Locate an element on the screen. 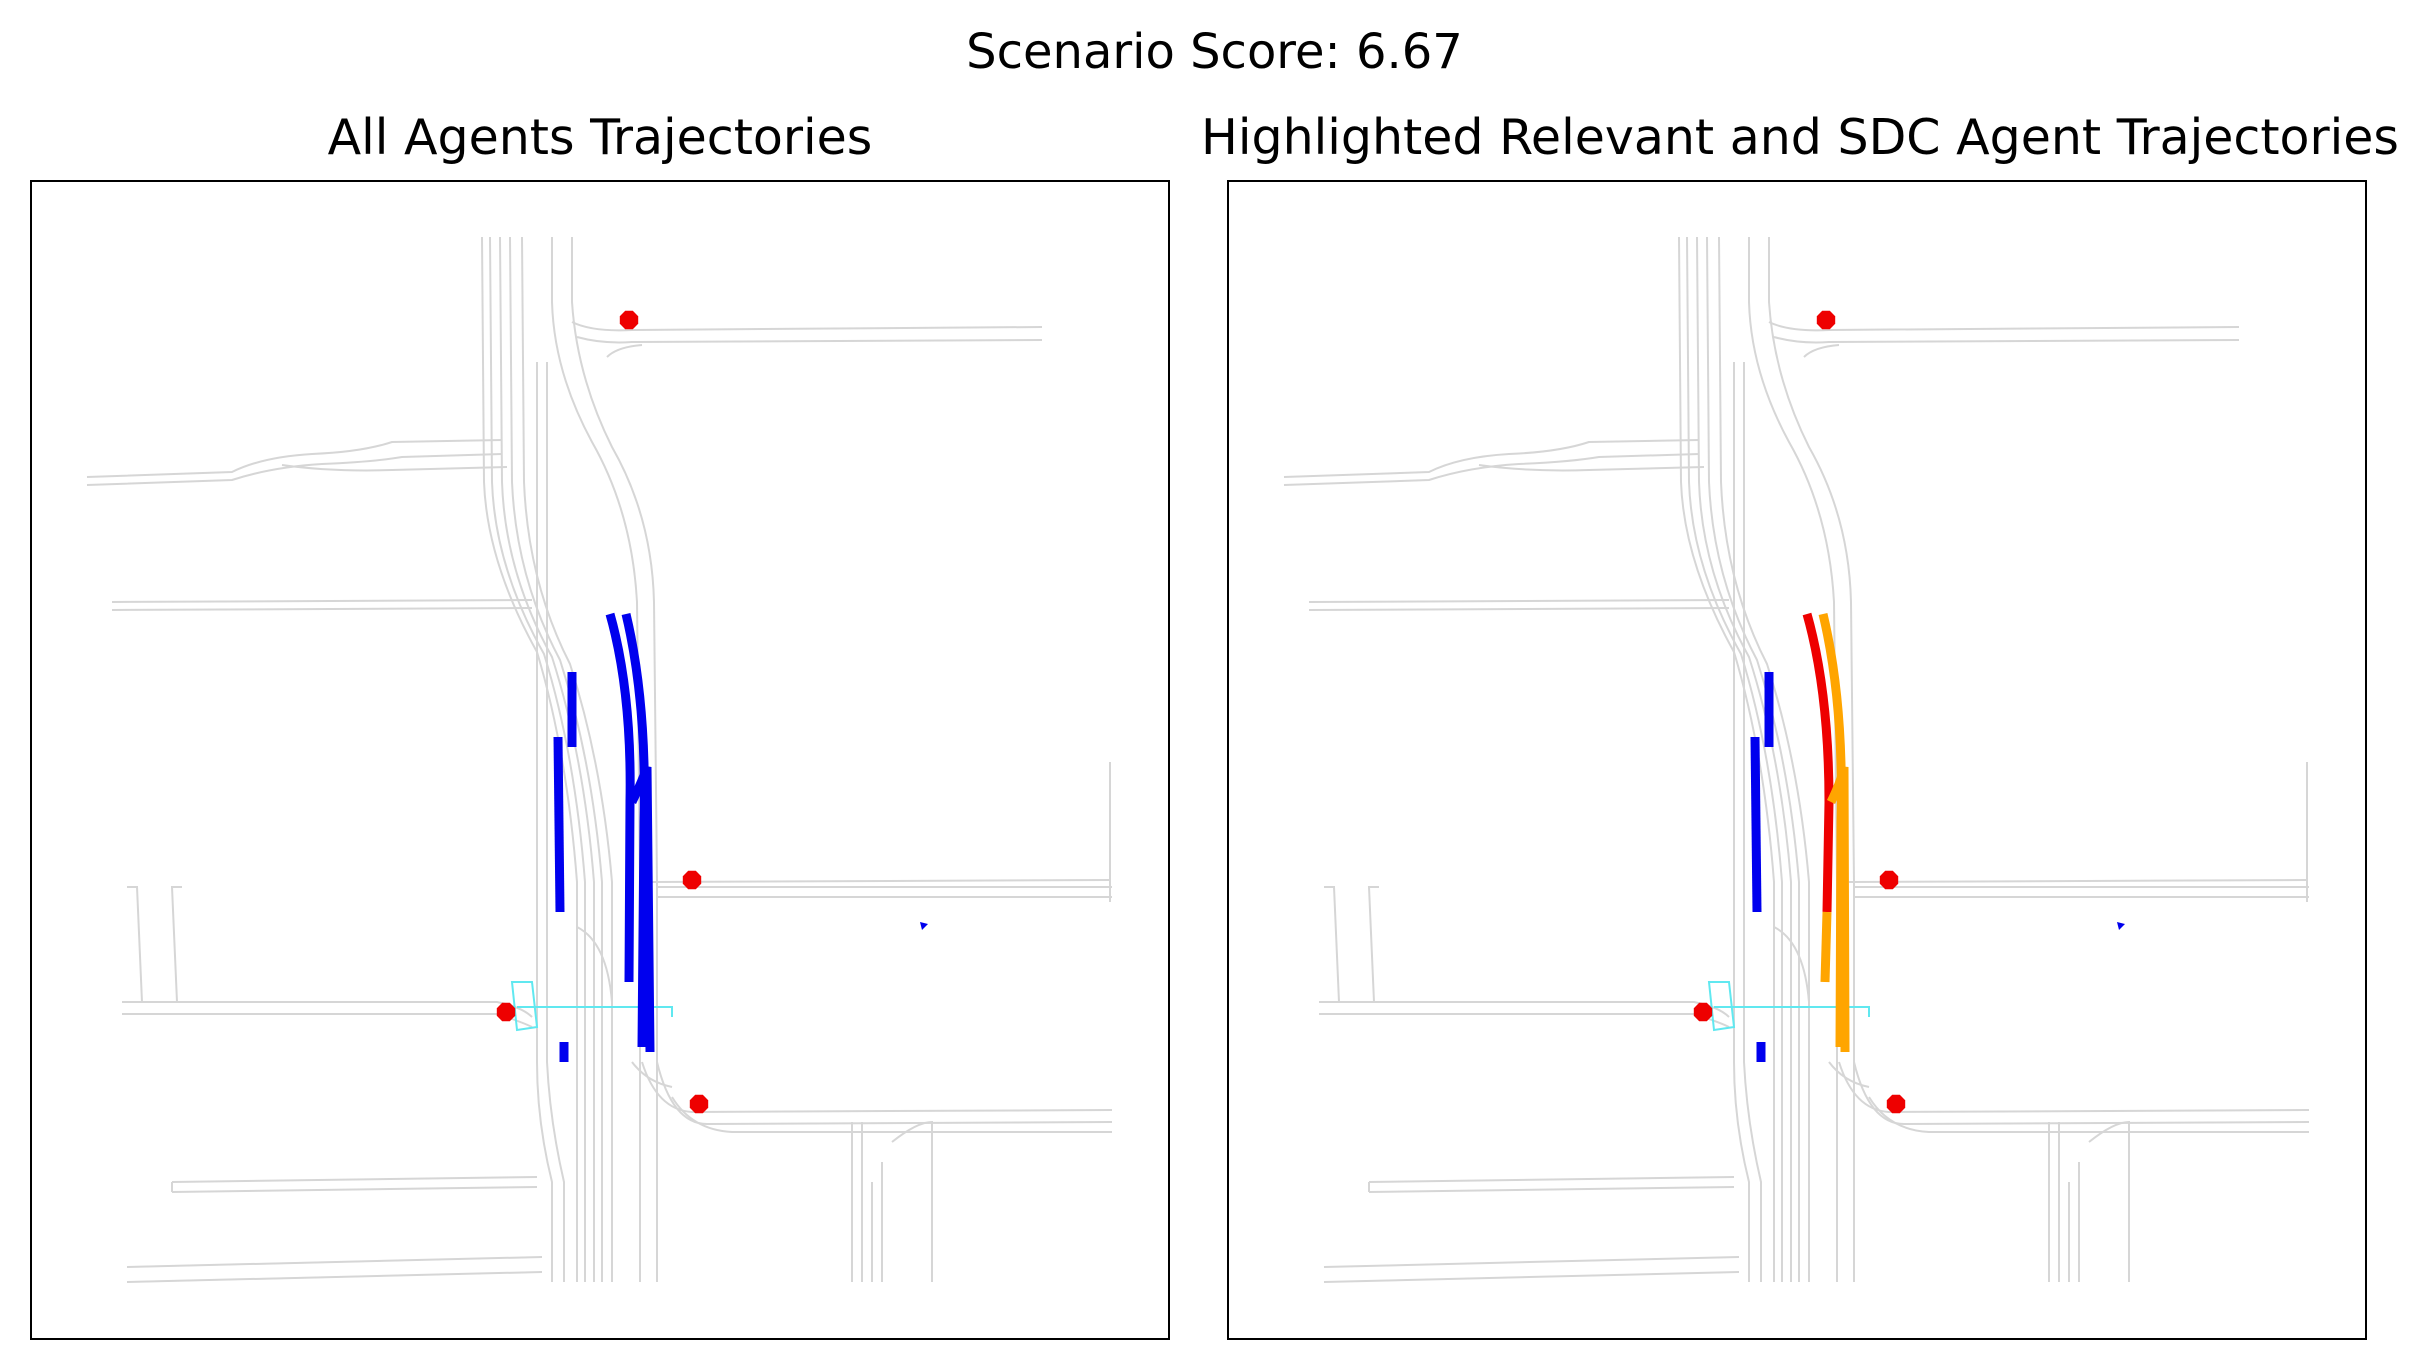  scenario-score-title: Scenario Score: 6.67 is located at coordinates (1214, 52).